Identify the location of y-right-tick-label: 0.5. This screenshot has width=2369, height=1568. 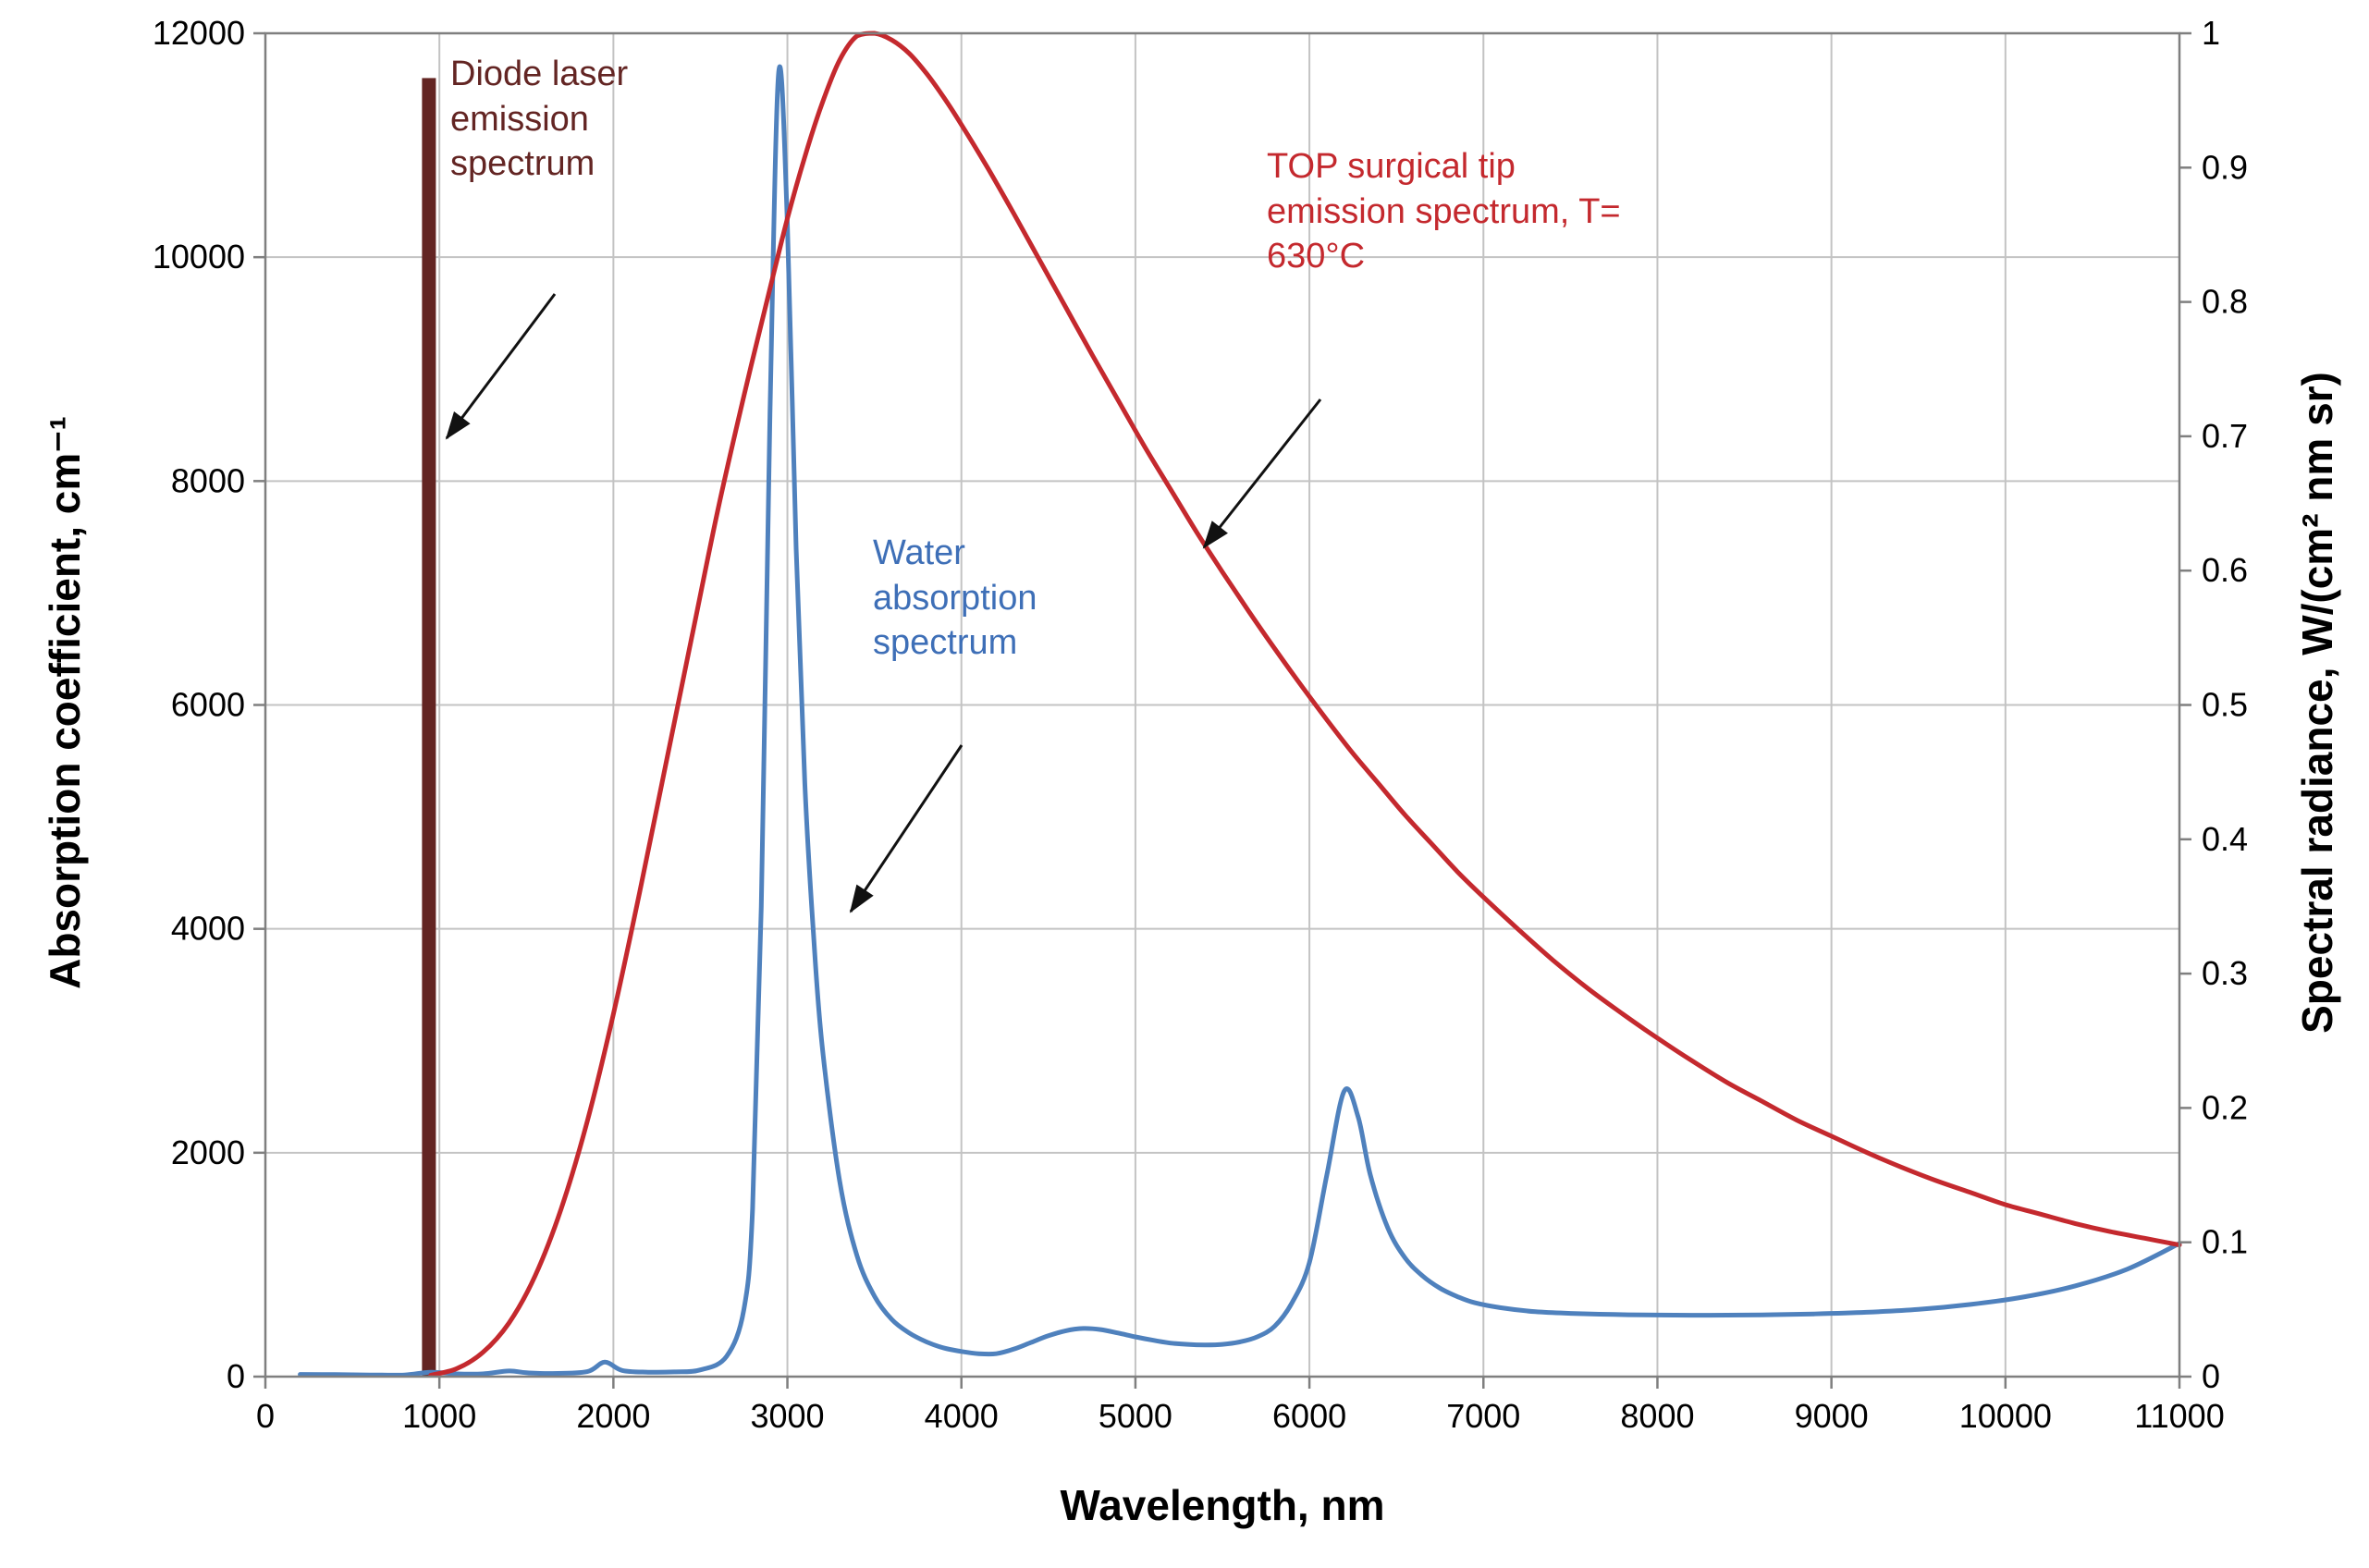
(2225, 705).